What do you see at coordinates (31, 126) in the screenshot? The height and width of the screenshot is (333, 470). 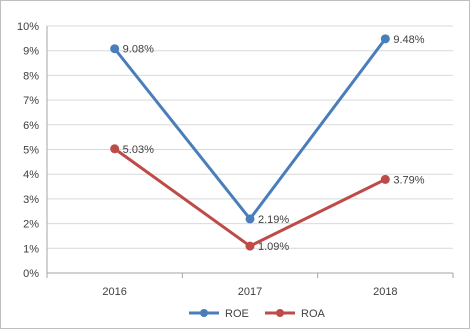 I see `y-tick-label: 6%` at bounding box center [31, 126].